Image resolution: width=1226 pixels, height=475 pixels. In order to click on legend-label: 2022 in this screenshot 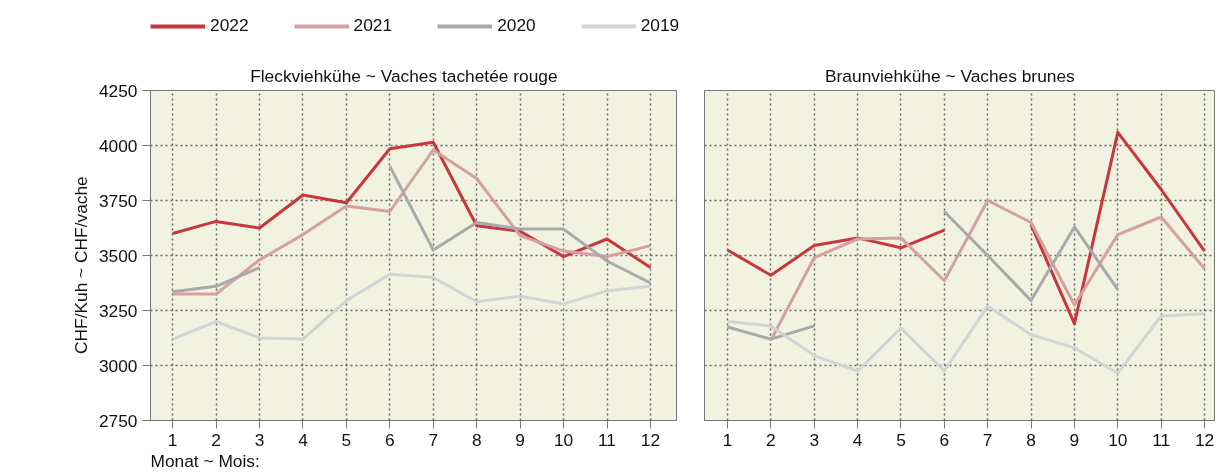, I will do `click(229, 25)`.